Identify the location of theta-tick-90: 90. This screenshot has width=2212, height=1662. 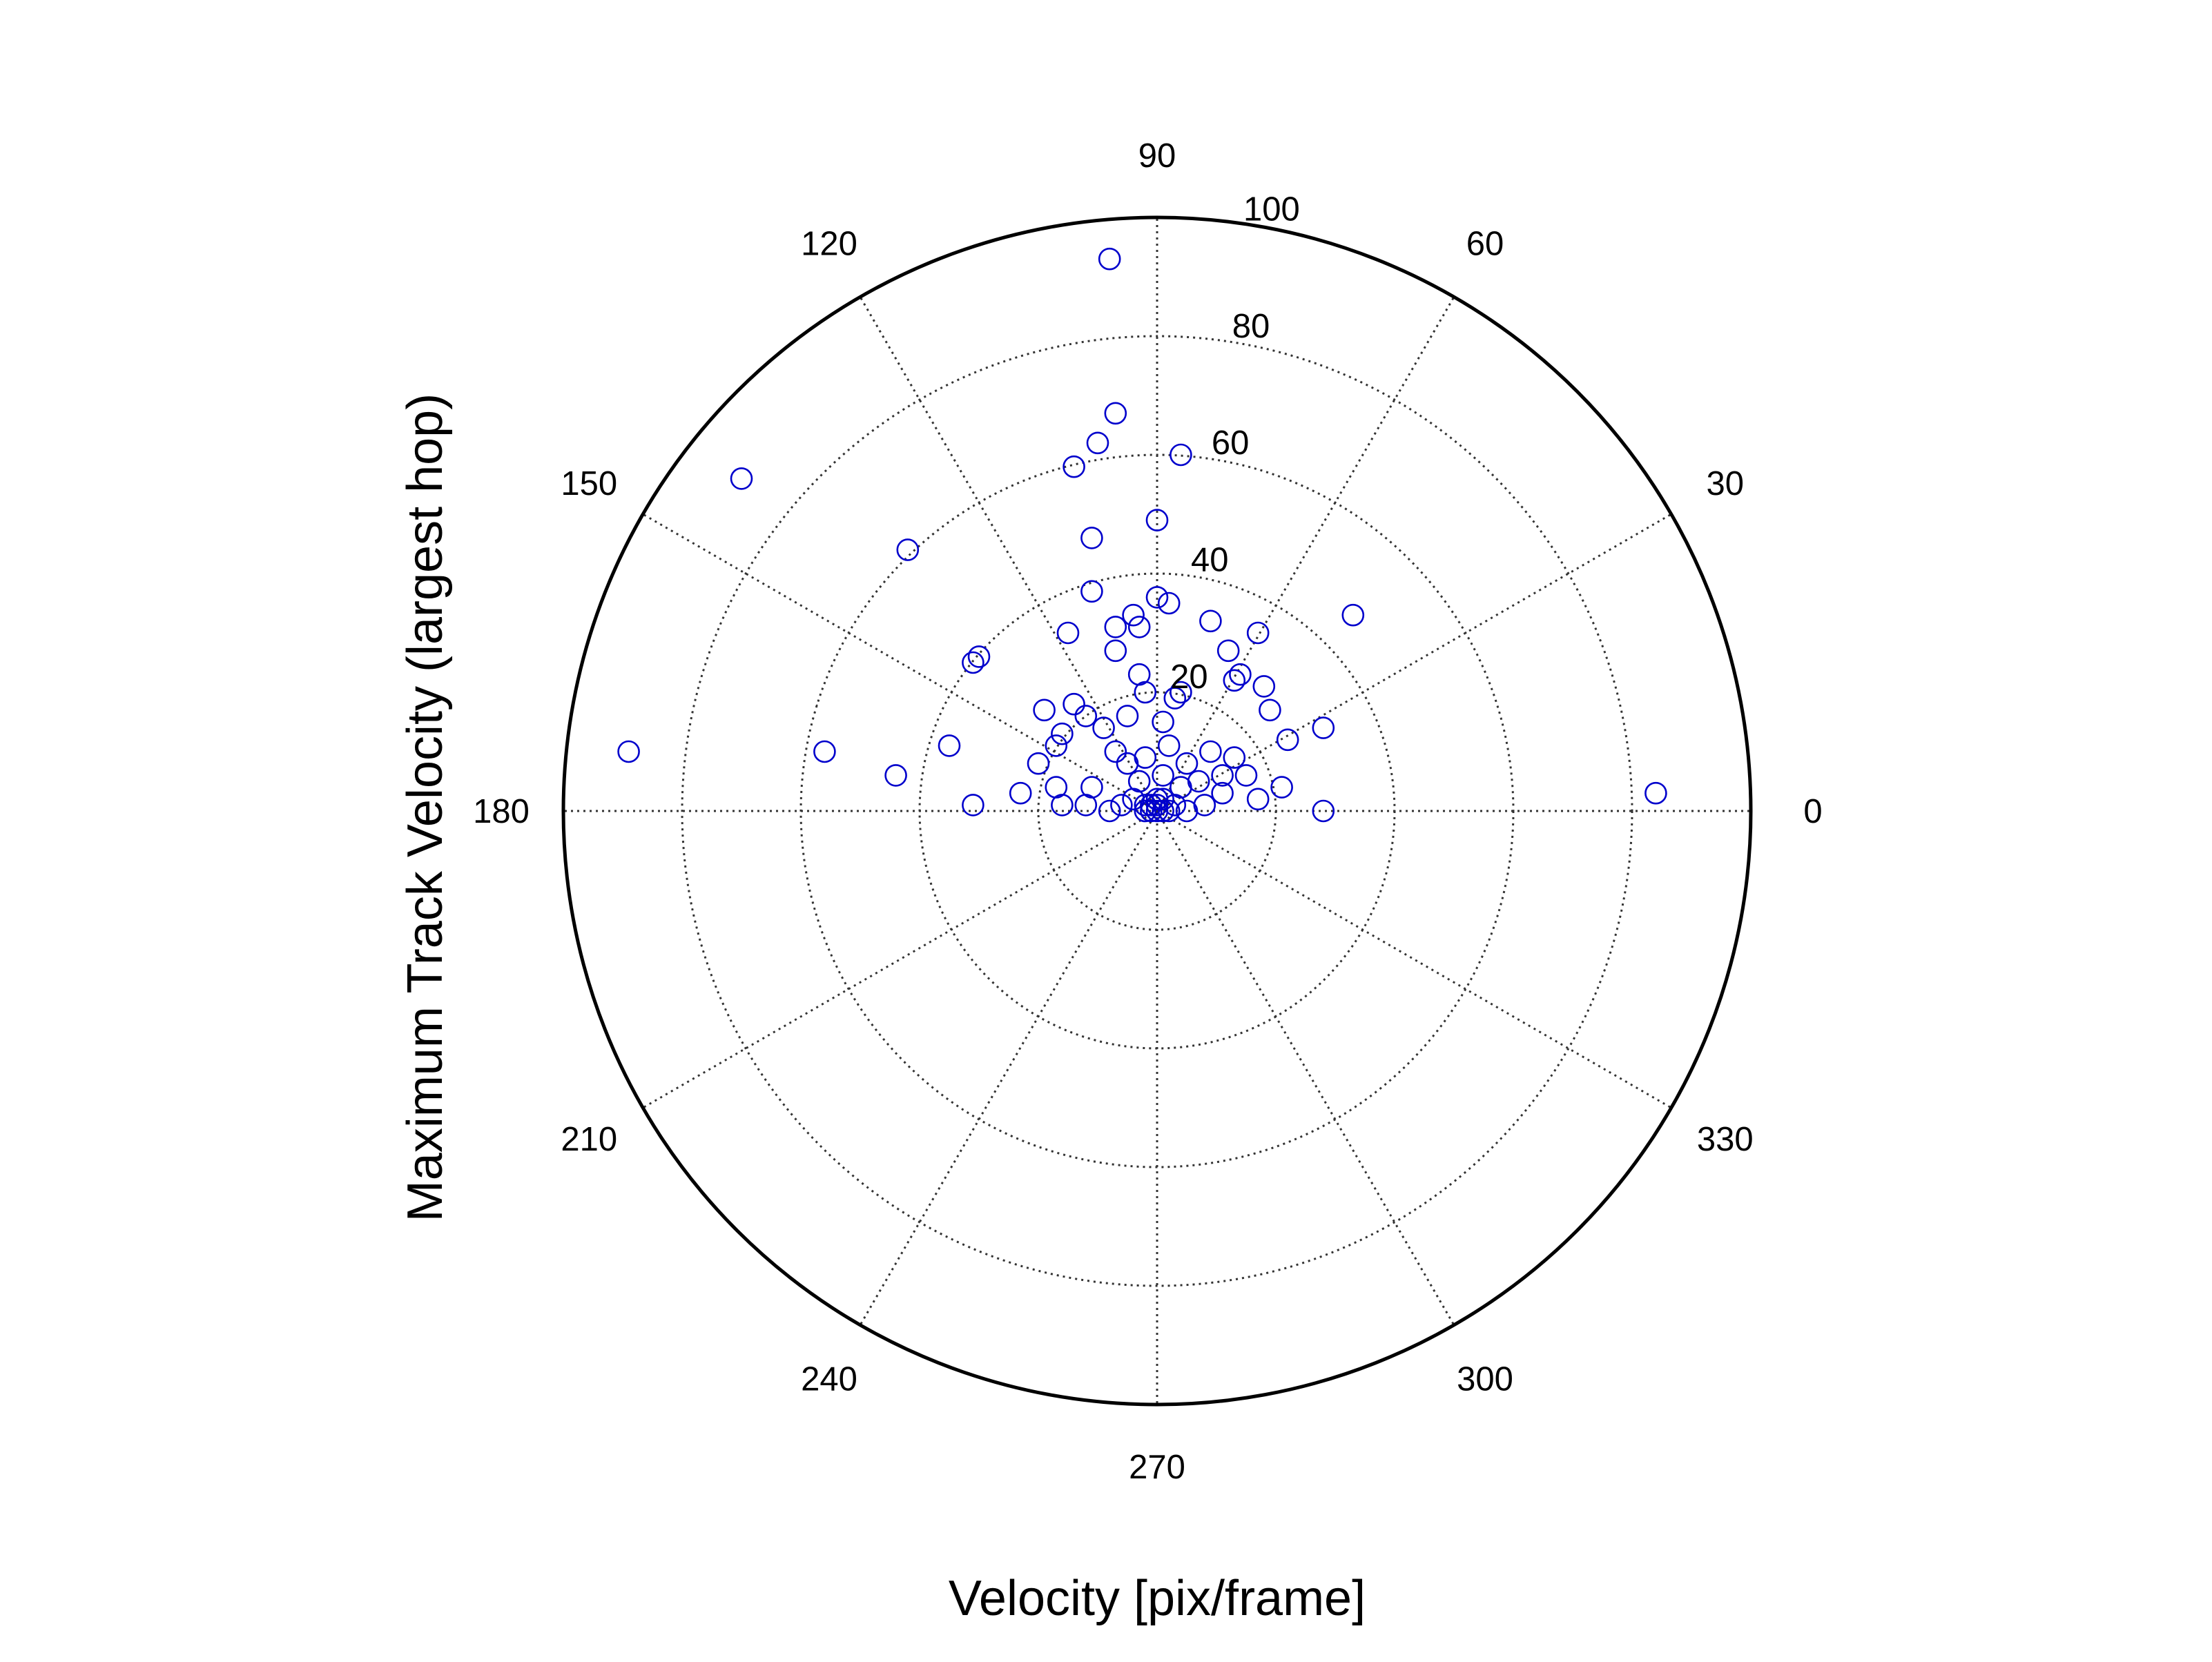
(1157, 156).